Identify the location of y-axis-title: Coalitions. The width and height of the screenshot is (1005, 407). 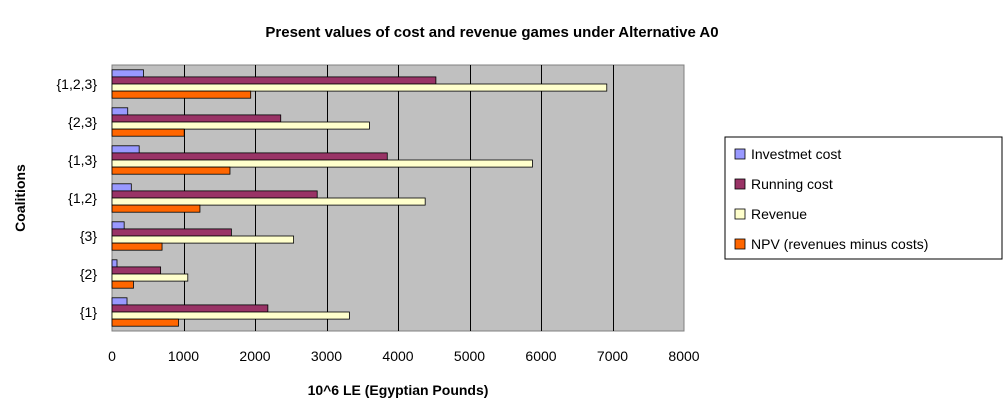
(20, 198).